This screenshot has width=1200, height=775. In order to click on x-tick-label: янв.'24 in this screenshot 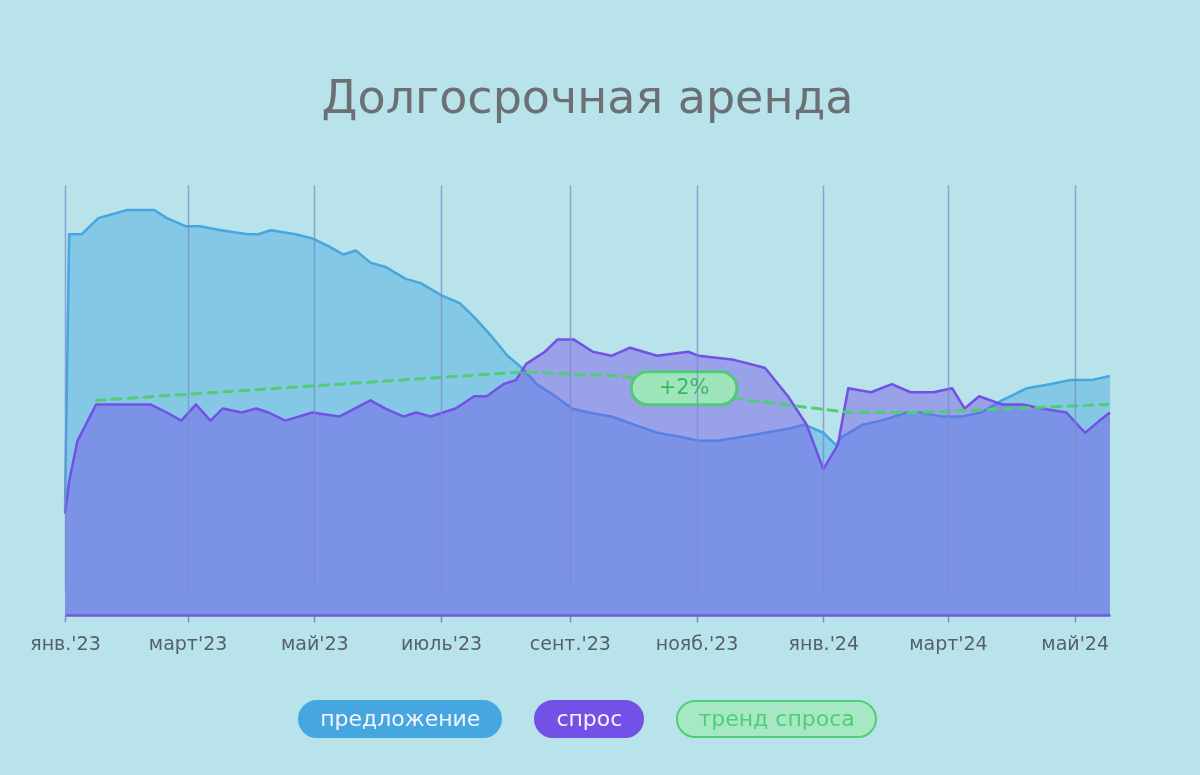, I will do `click(824, 642)`.